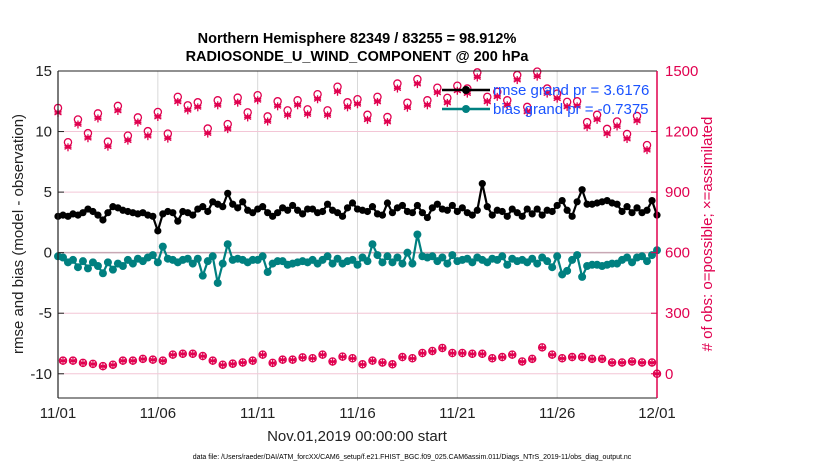 The image size is (830, 470). What do you see at coordinates (58, 413) in the screenshot?
I see `x-tick-label: 11/01` at bounding box center [58, 413].